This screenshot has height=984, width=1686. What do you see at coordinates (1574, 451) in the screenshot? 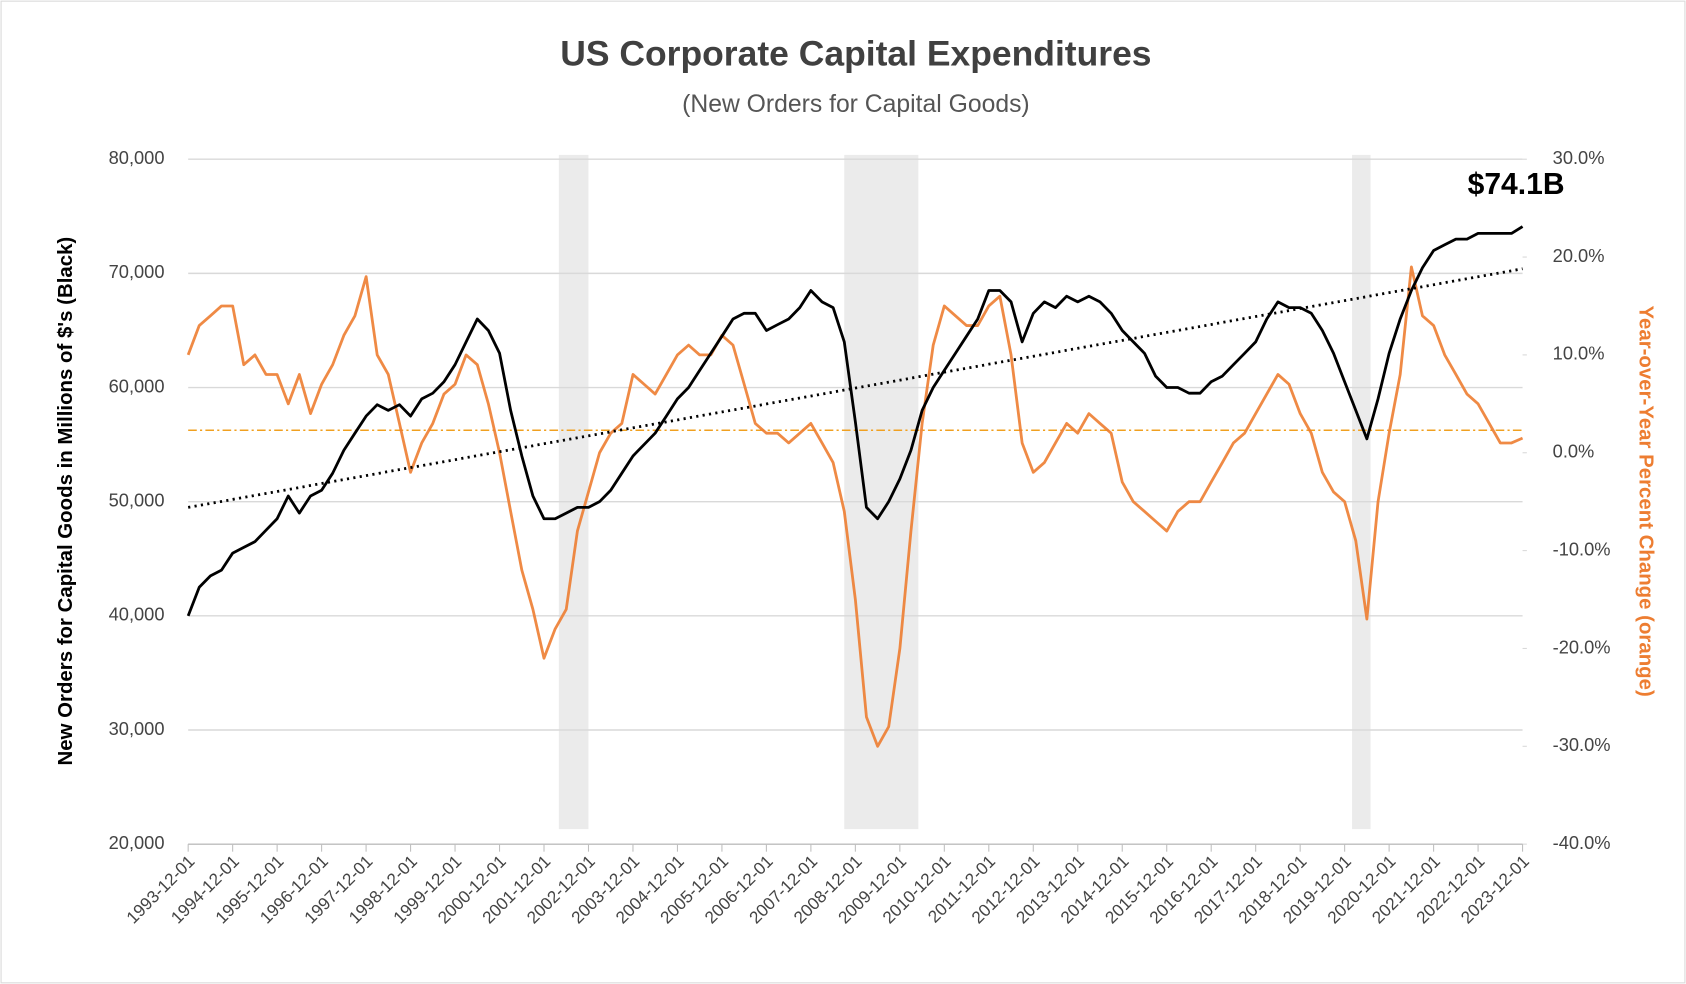
I see `y2-tick-label: 0.0%` at bounding box center [1574, 451].